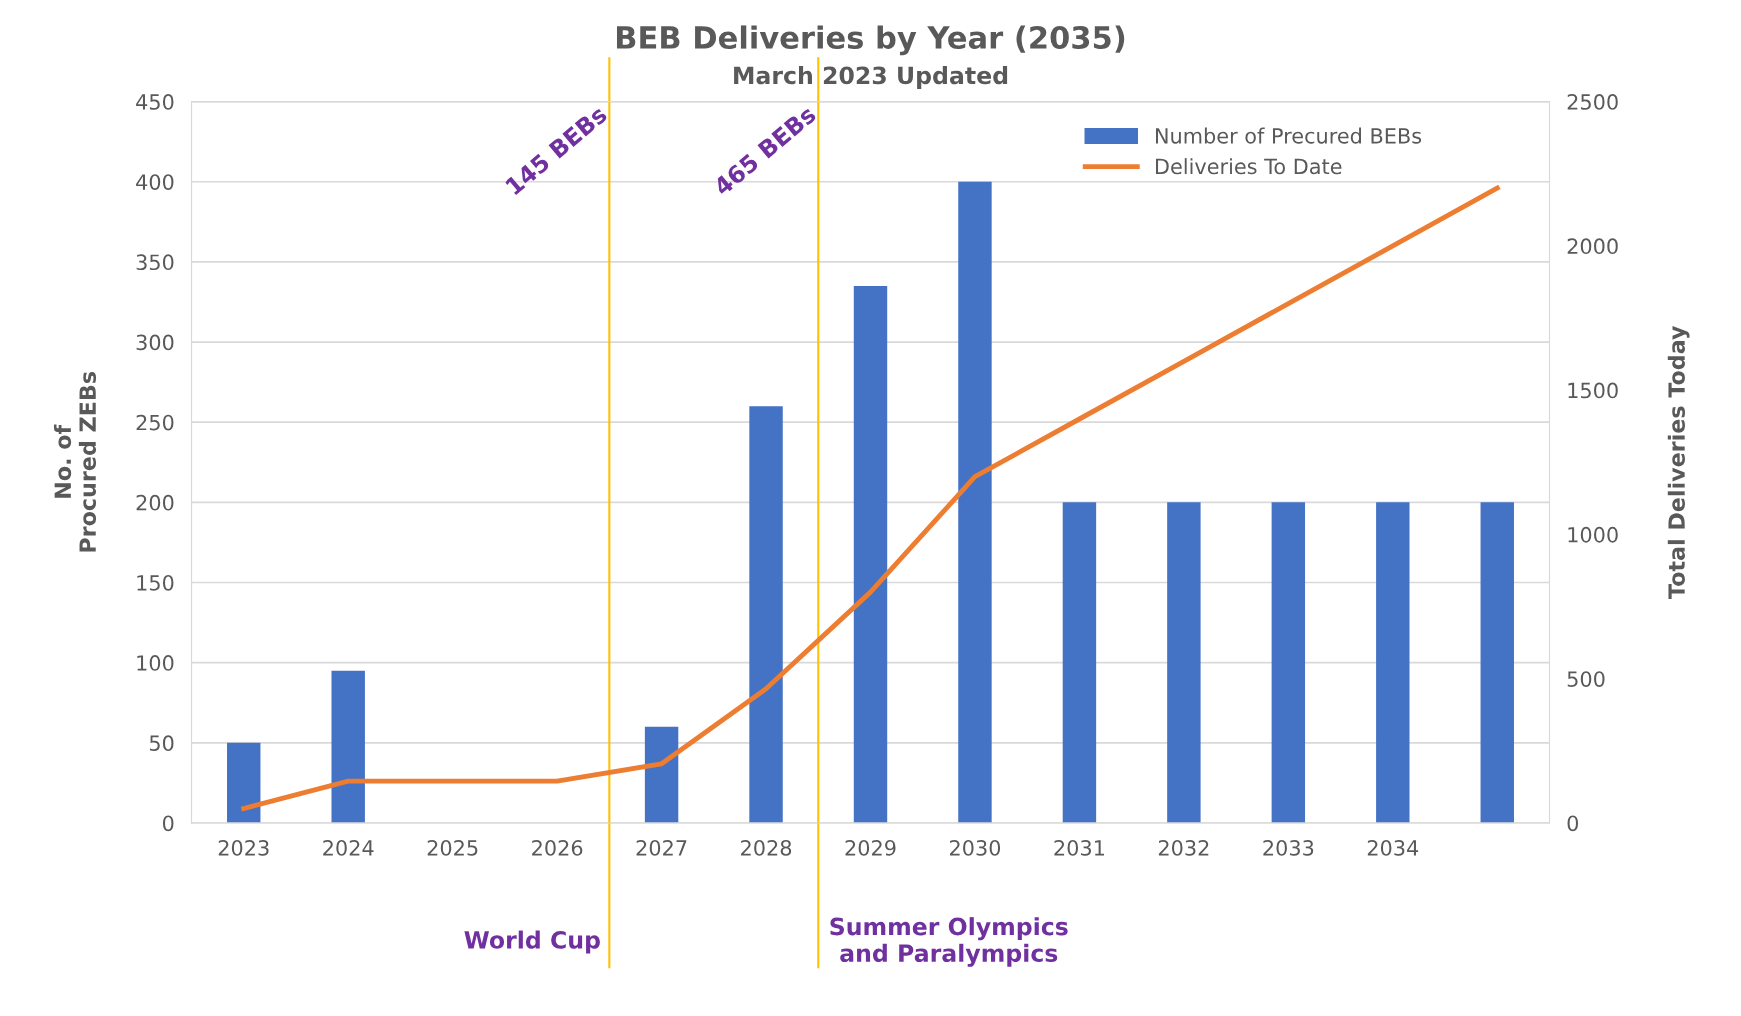 The height and width of the screenshot is (1016, 1741). Describe the element at coordinates (155, 102) in the screenshot. I see `y-tick-label: 450` at that location.